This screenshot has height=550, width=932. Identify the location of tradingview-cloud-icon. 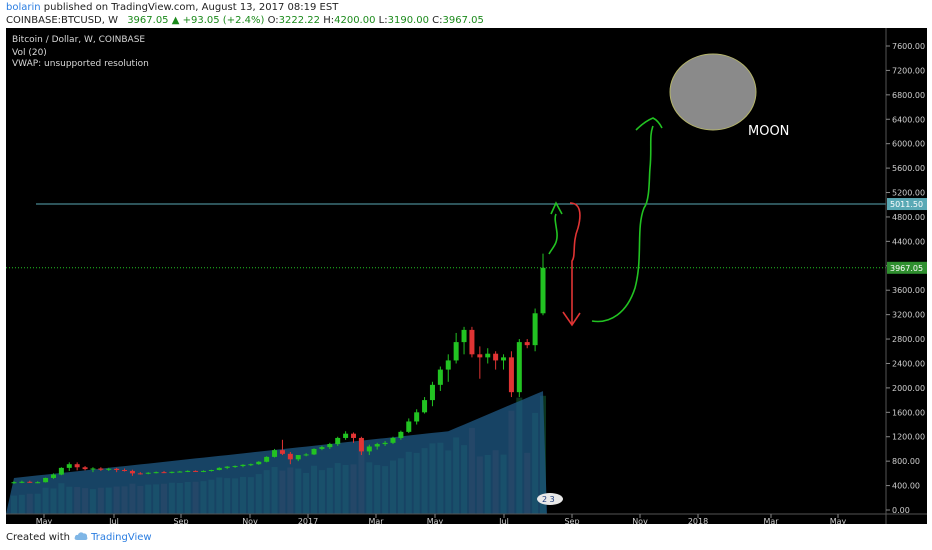
(81, 536).